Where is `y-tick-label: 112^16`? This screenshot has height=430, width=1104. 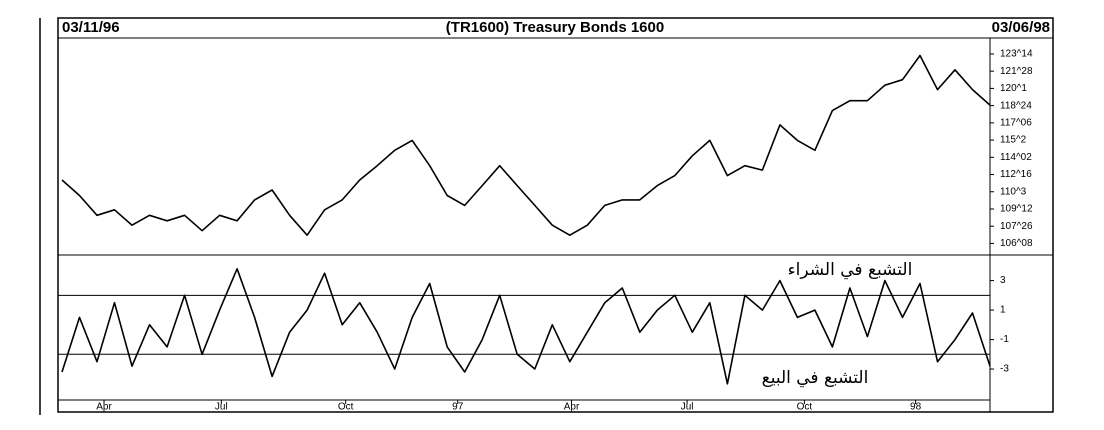 y-tick-label: 112^16 is located at coordinates (1016, 174).